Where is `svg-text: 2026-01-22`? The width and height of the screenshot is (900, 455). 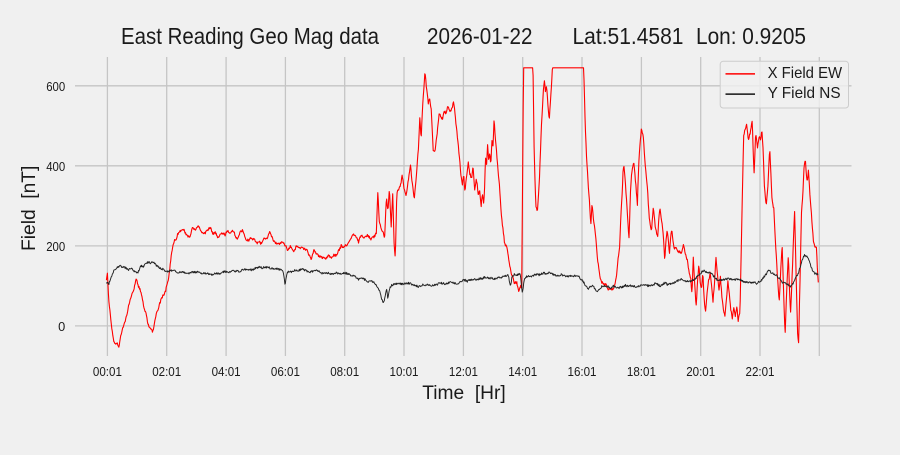 svg-text: 2026-01-22 is located at coordinates (480, 36).